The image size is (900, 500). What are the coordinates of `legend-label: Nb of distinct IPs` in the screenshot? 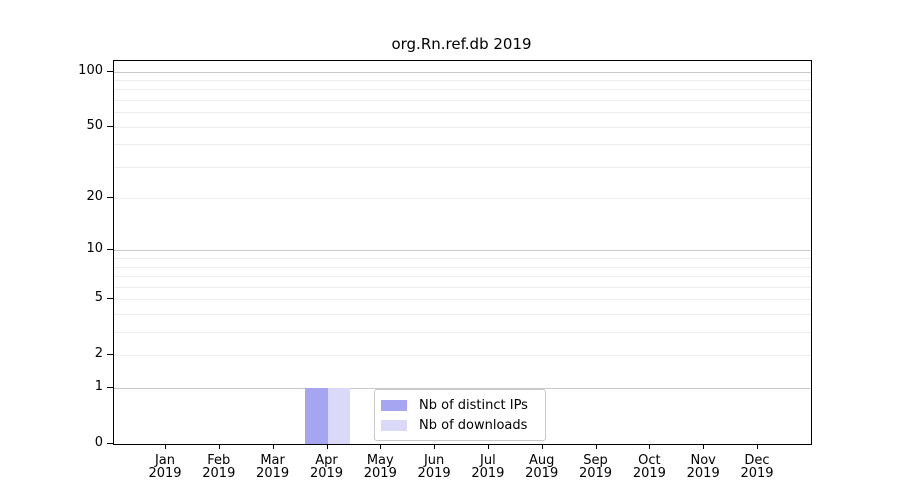 It's located at (473, 405).